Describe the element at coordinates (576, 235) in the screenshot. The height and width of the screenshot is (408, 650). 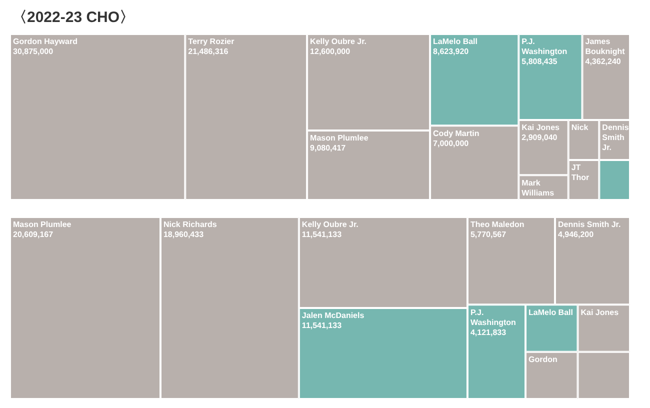
I see `data-label: 4,946,200` at that location.